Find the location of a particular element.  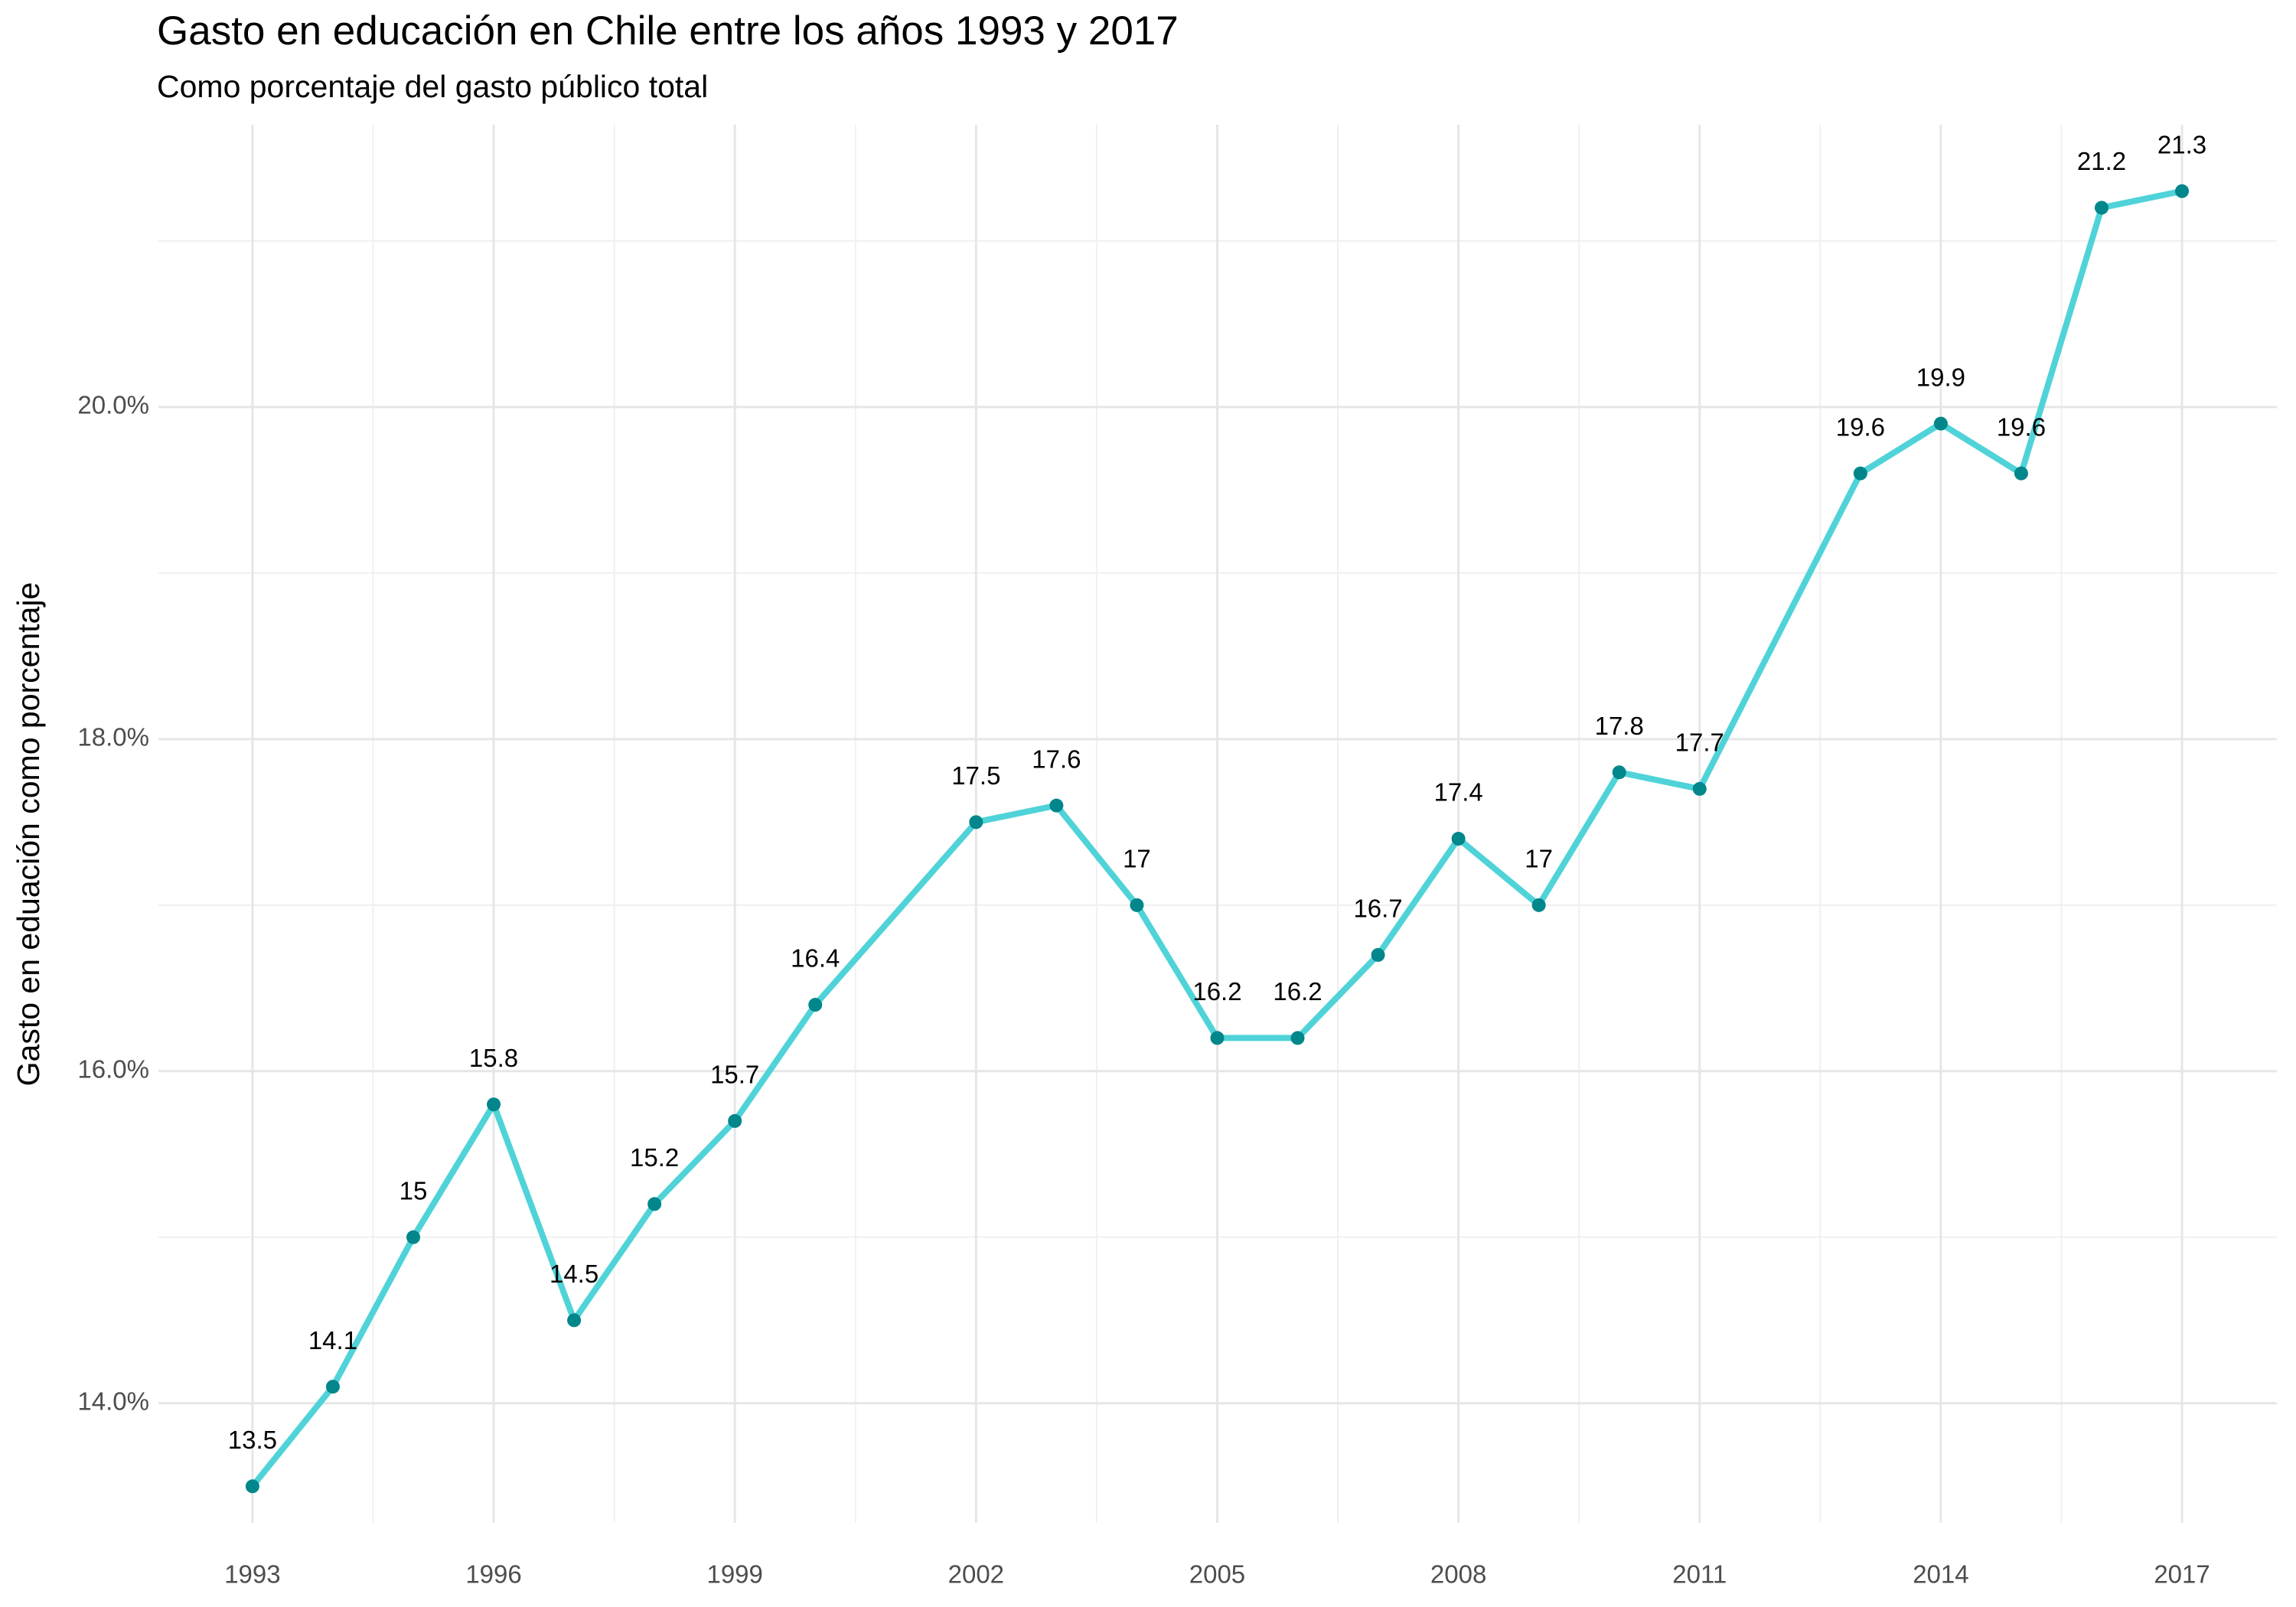

chart-subtitle: Como porcentaje del gasto público total is located at coordinates (432, 86).